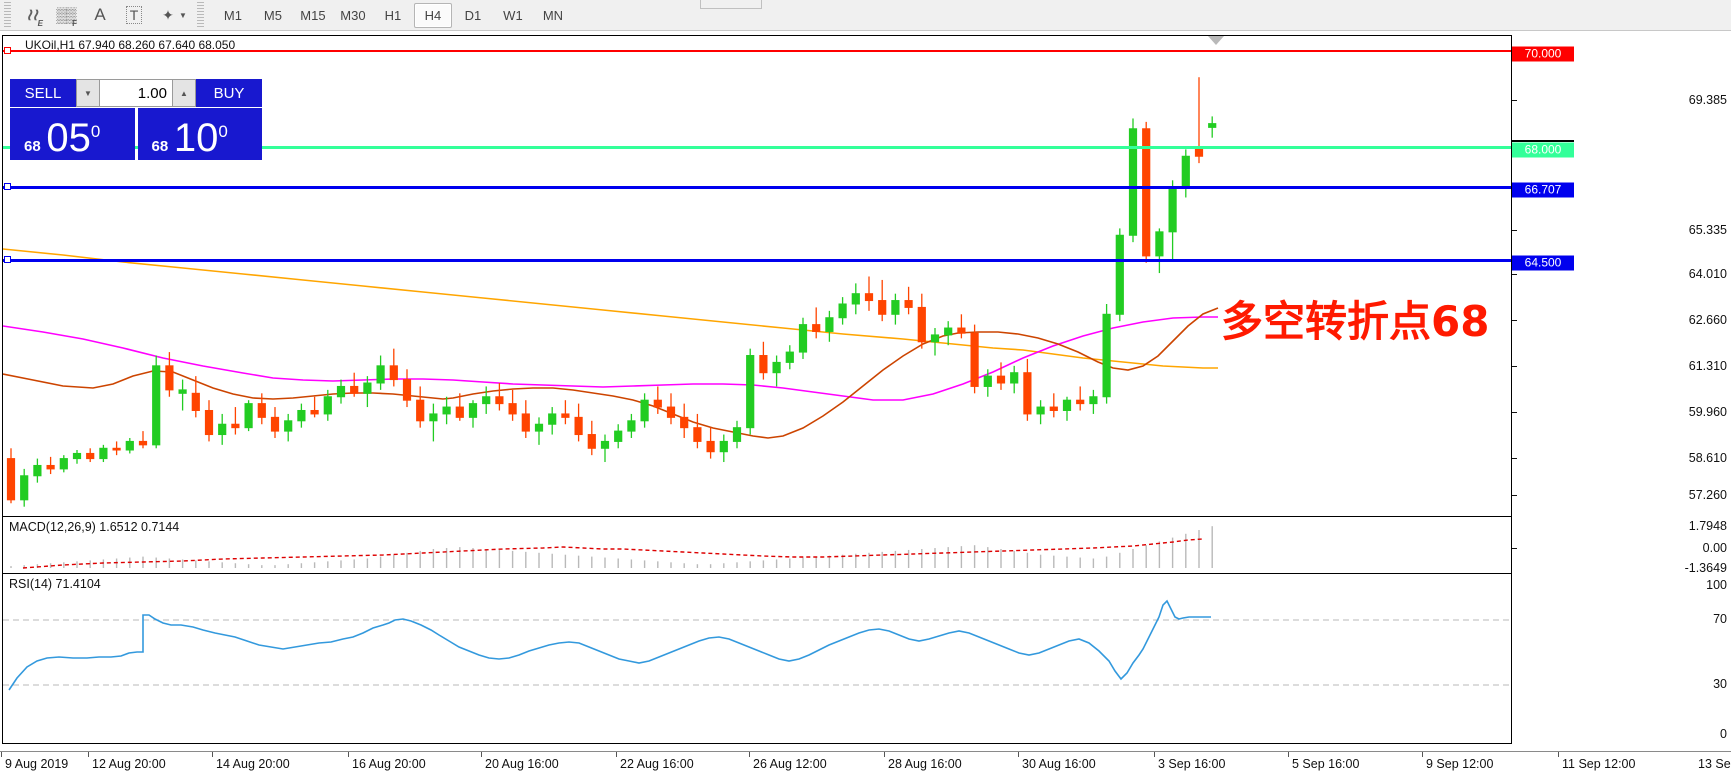  Describe the element at coordinates (229, 93) in the screenshot. I see `buy-button: BUY` at that location.